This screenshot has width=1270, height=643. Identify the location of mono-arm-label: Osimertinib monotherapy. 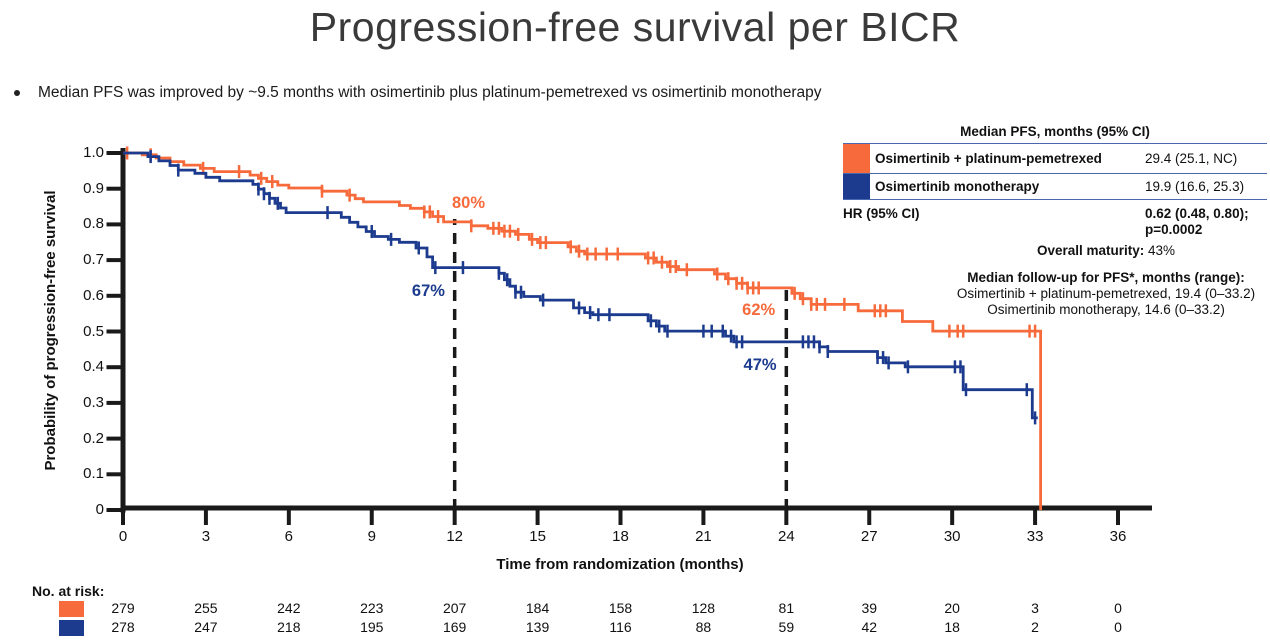
(957, 186).